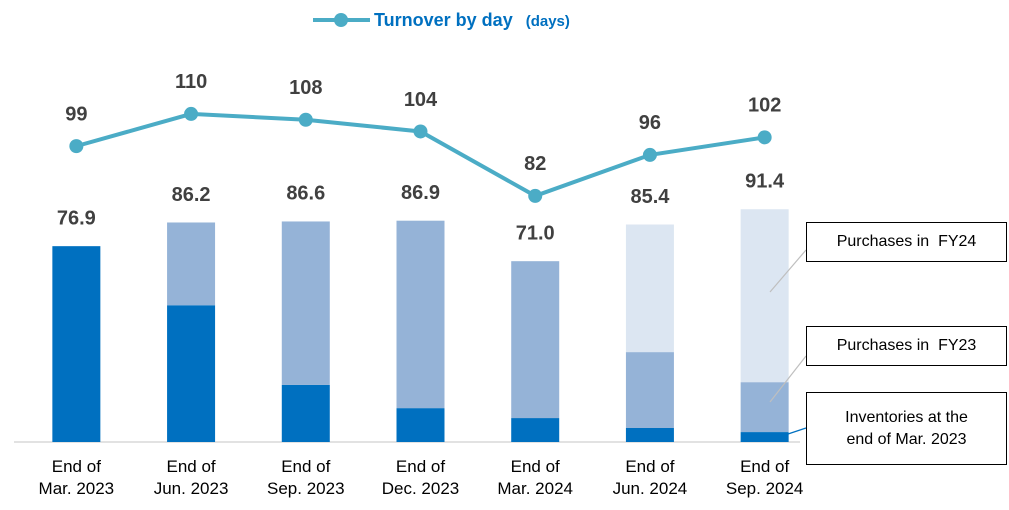  I want to click on x-tick-label: End of Sep. 2024, so click(764, 477).